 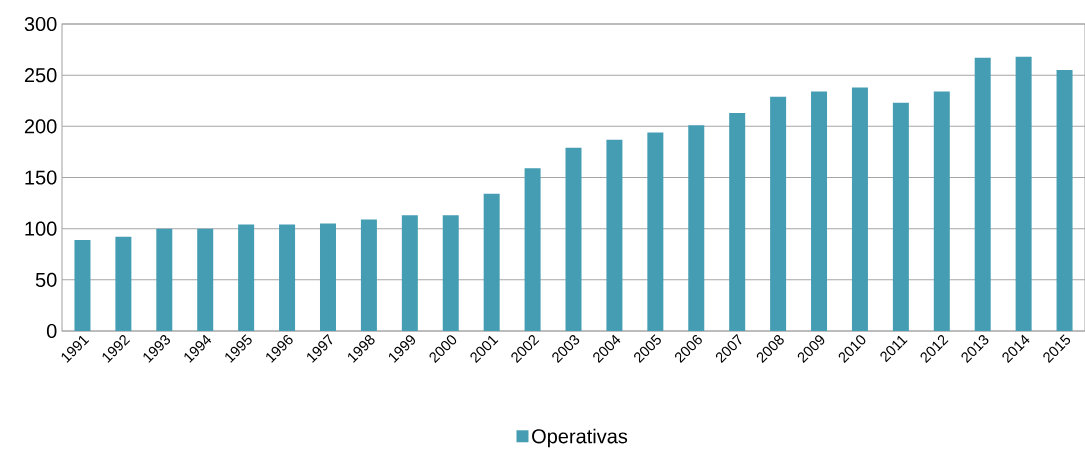 What do you see at coordinates (41, 228) in the screenshot?
I see `y-tick-label: 100` at bounding box center [41, 228].